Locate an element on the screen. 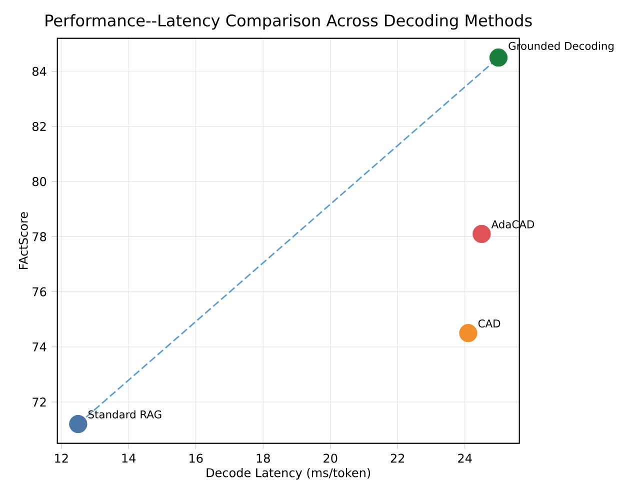 Image resolution: width=641 pixels, height=490 pixels. x-tick-label: 18 is located at coordinates (263, 458).